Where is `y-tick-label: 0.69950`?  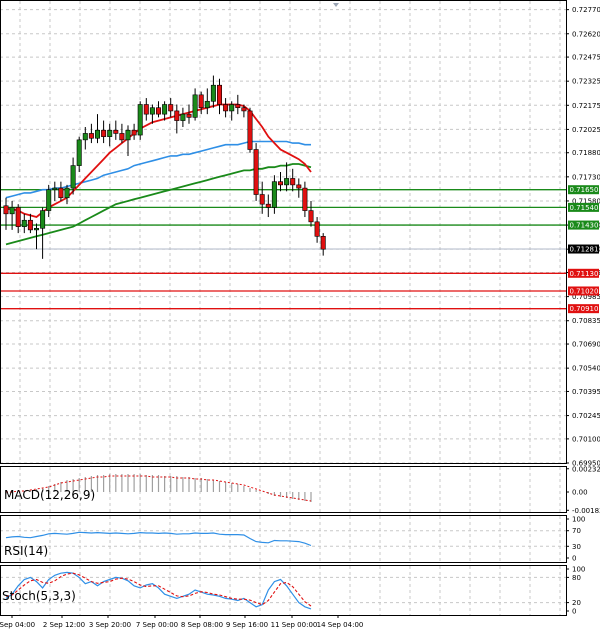 y-tick-label: 0.69950 is located at coordinates (586, 464).